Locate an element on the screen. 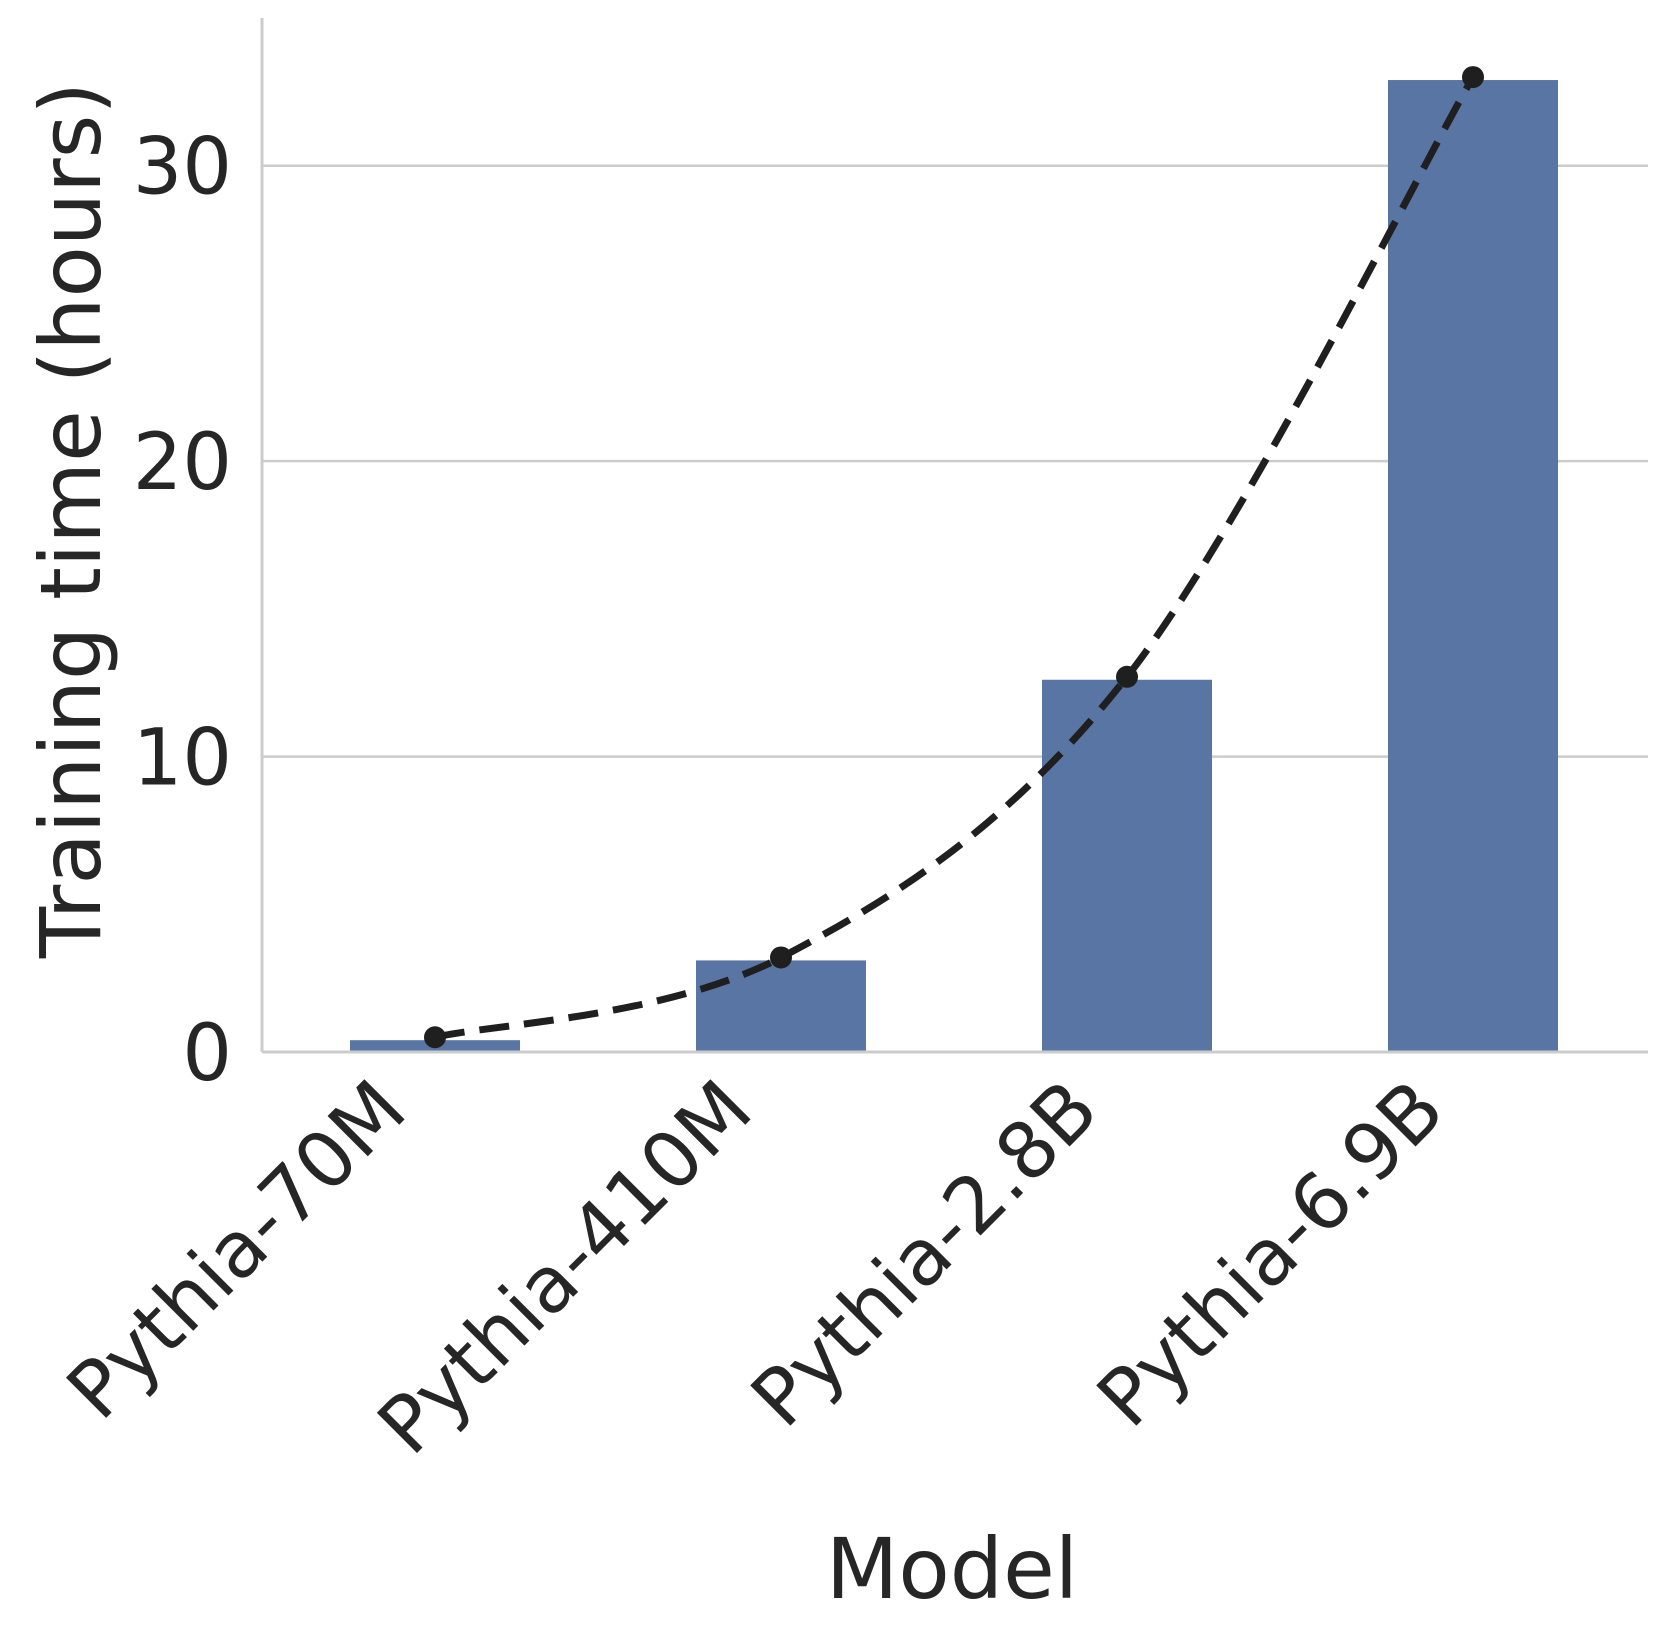 The height and width of the screenshot is (1637, 1662). y-axis-label: Training time (hours) is located at coordinates (71, 520).